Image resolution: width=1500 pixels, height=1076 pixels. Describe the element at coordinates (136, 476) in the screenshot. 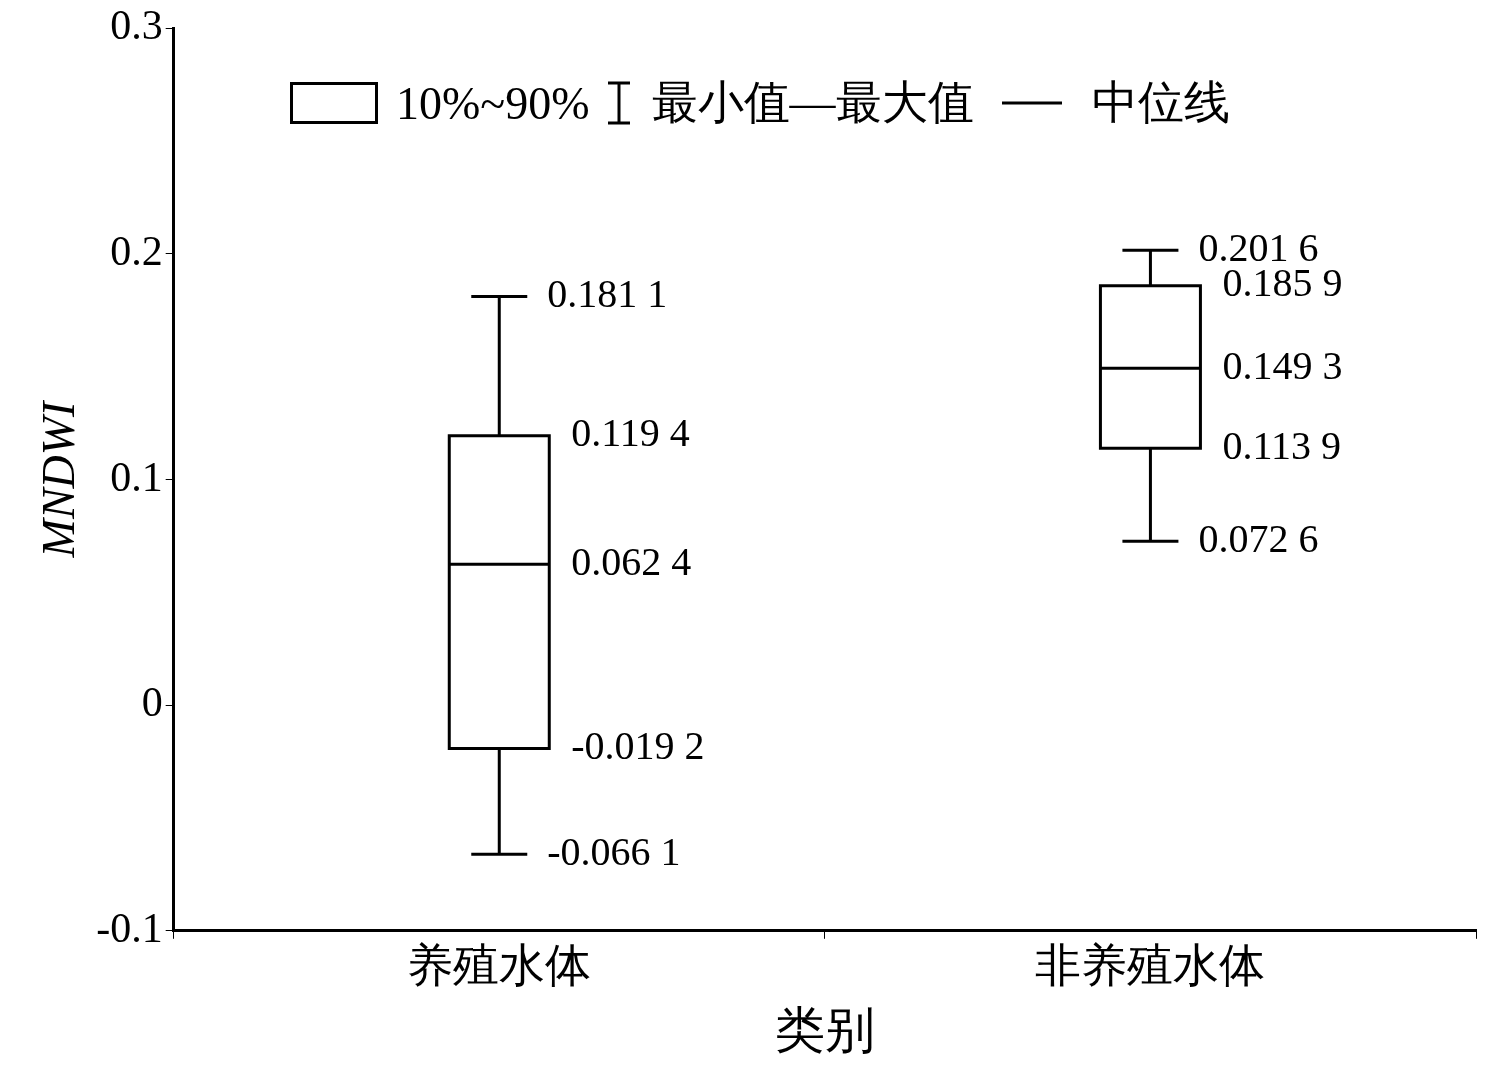

I see `y-tick-label: 0.1` at that location.